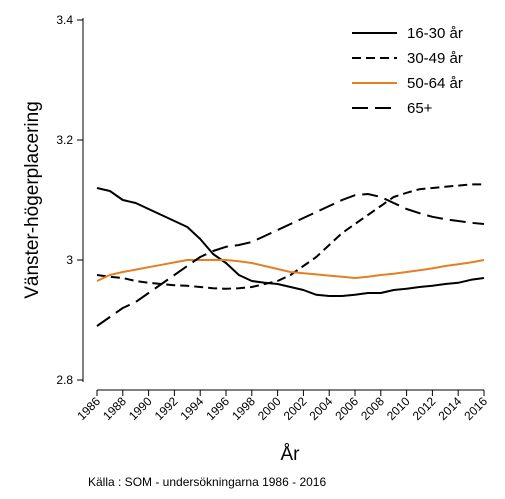 This screenshot has width=505, height=499. Describe the element at coordinates (32, 200) in the screenshot. I see `y-axis-title: Vänster-högerplacering` at that location.